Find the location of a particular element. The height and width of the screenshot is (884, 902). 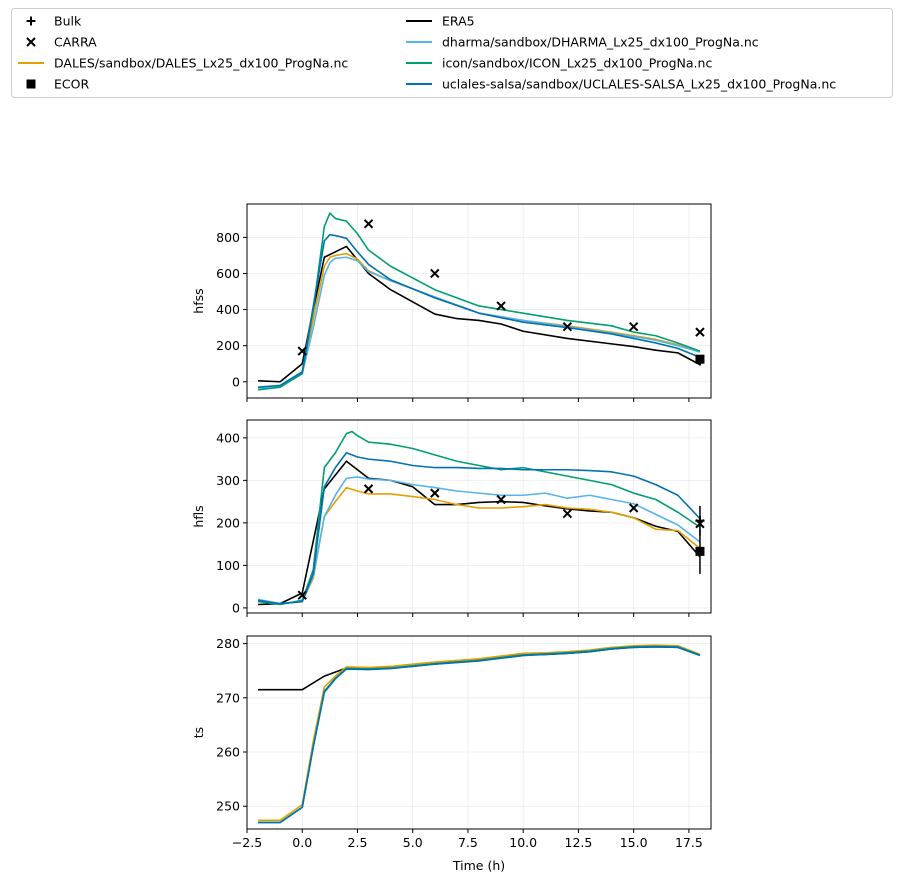

legend-label: DALES/sandbox/DALES_Lx25_dx100_ProgNa.nc is located at coordinates (201, 63).